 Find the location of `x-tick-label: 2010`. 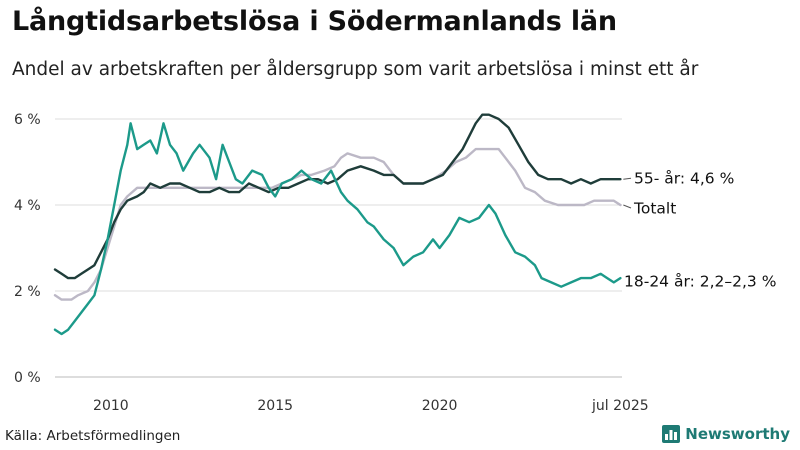

x-tick-label: 2010 is located at coordinates (111, 406).